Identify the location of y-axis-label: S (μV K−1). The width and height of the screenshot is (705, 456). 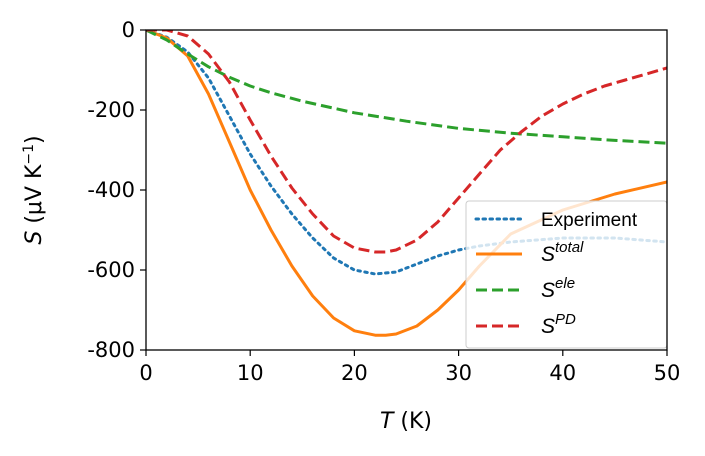
(34, 189).